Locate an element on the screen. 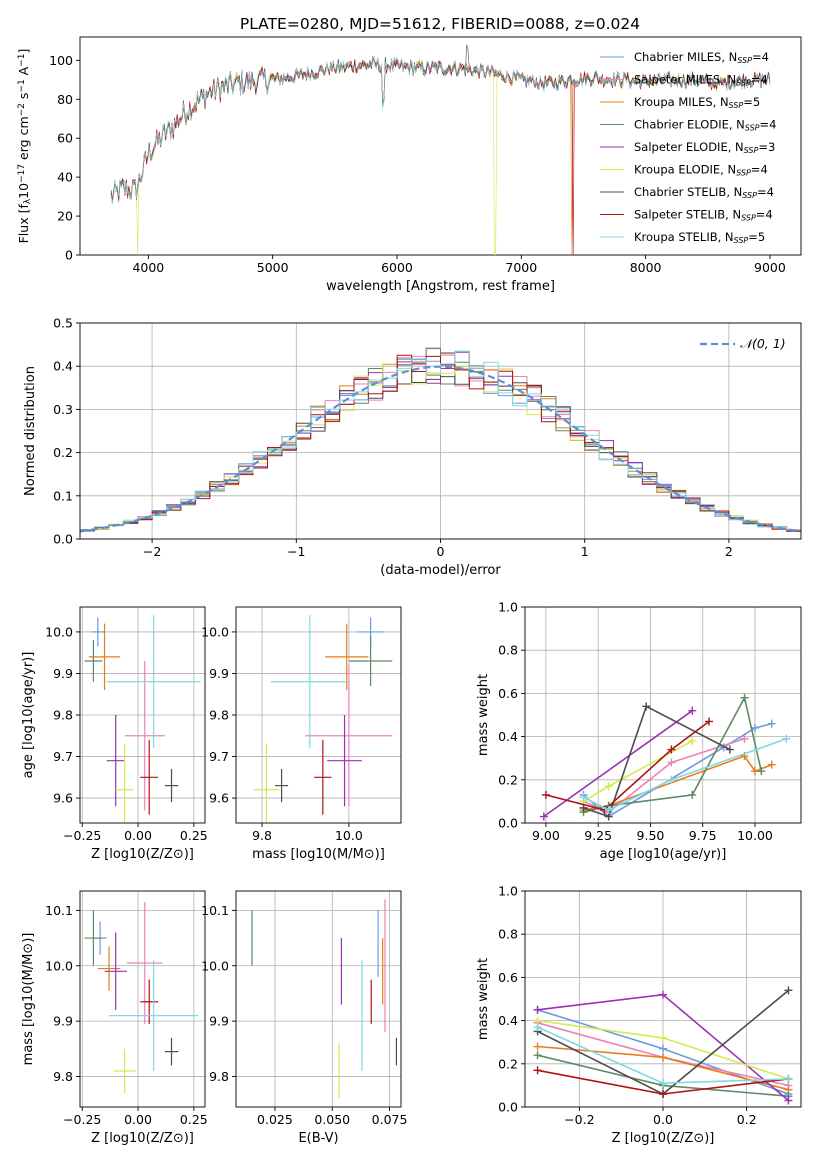 This screenshot has width=819, height=1170. histogram-kroupa-stelib is located at coordinates (440, 445).